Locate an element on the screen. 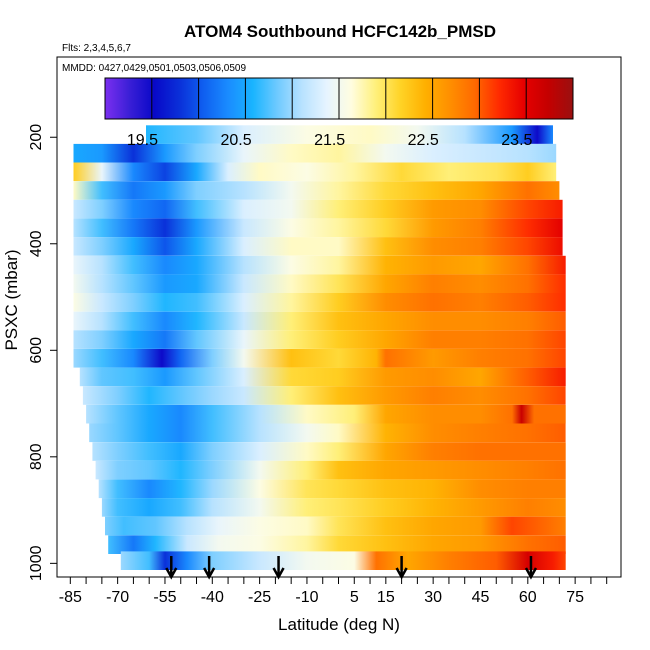 The image size is (650, 650). y-tick-label: 600 is located at coordinates (36, 350).